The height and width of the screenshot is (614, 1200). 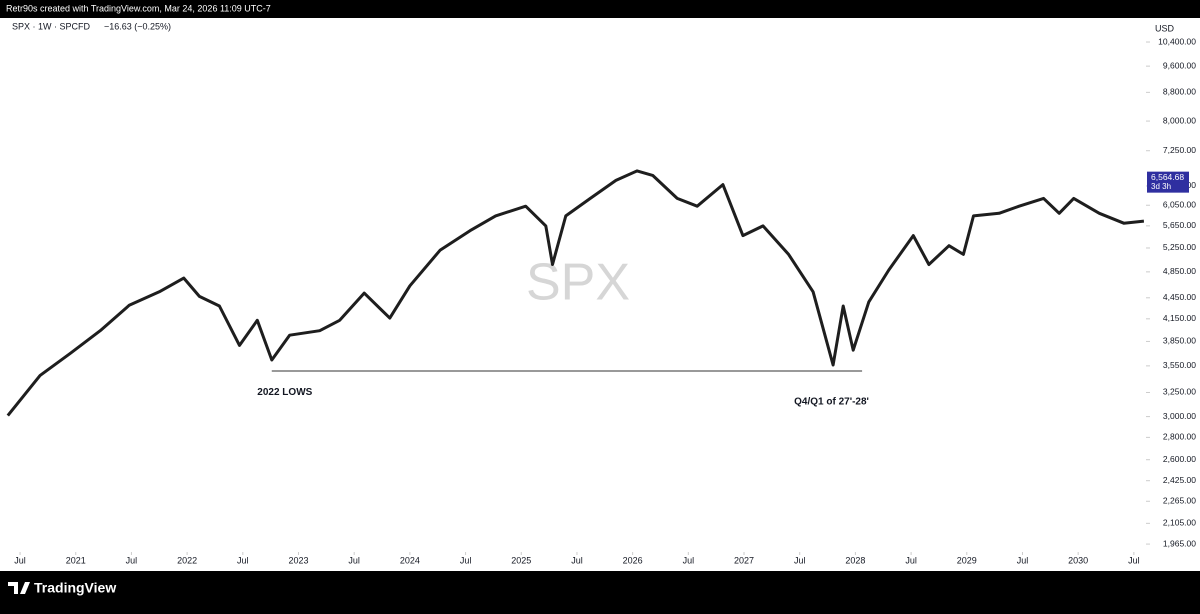 What do you see at coordinates (76, 560) in the screenshot?
I see `x-tick-label: 2021` at bounding box center [76, 560].